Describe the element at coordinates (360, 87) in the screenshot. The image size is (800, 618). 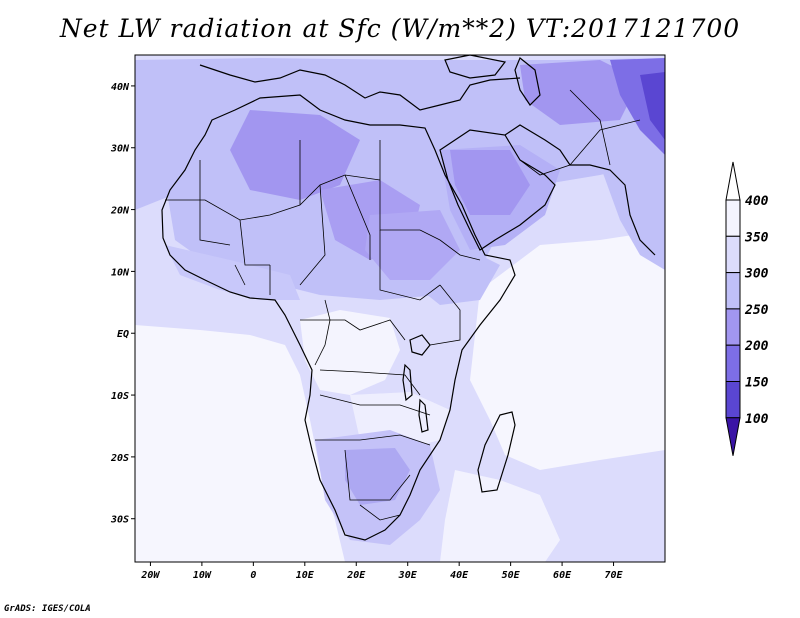
I see `europe-coastline` at that location.